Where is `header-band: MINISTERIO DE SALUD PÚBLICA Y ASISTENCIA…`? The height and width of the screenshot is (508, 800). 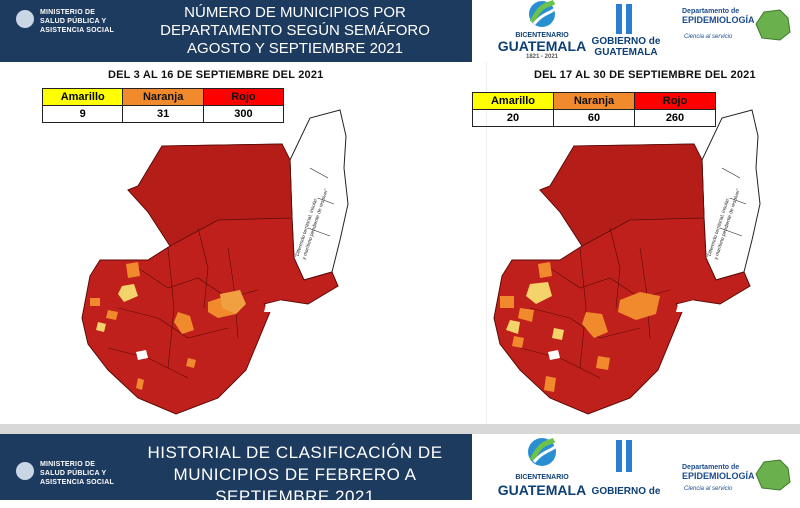
header-band: MINISTERIO DE SALUD PÚBLICA Y ASISTENCIA… is located at coordinates (236, 31).